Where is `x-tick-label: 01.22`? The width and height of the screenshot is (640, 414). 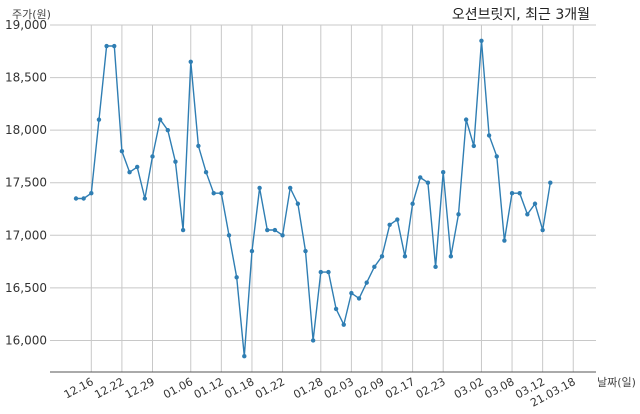
x-tick-label: 01.22 is located at coordinates (270, 388).